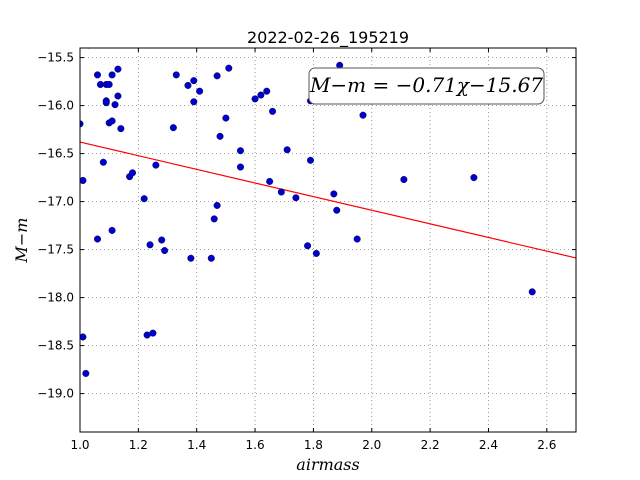  I want to click on y-tick-label: −18.5, so click(55, 346).